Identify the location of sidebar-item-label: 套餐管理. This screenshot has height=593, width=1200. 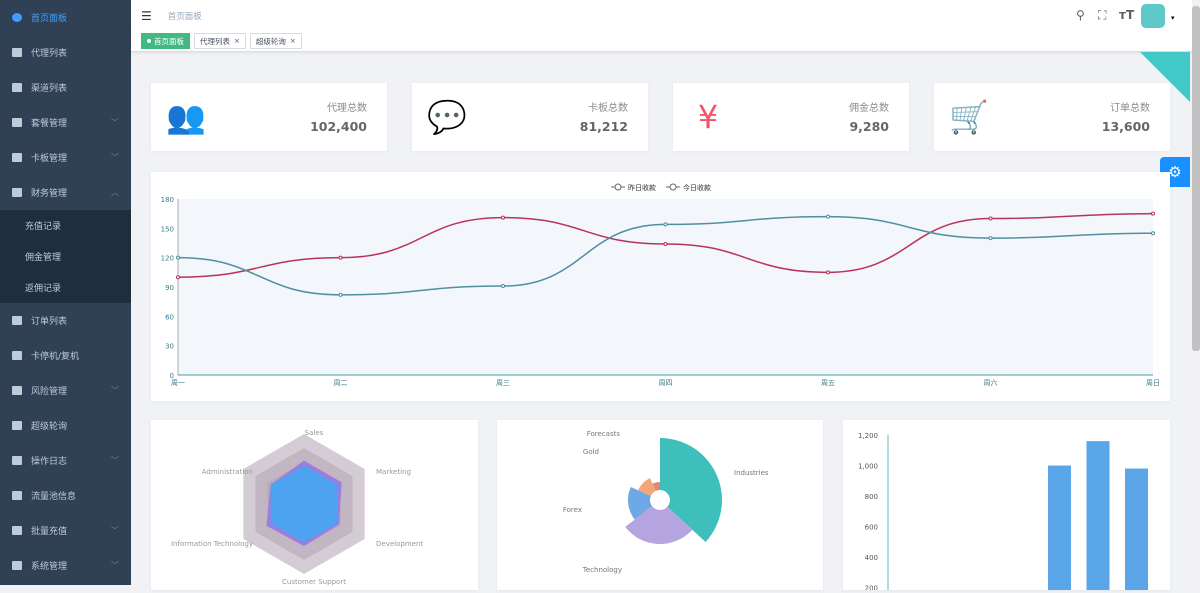
(49, 124).